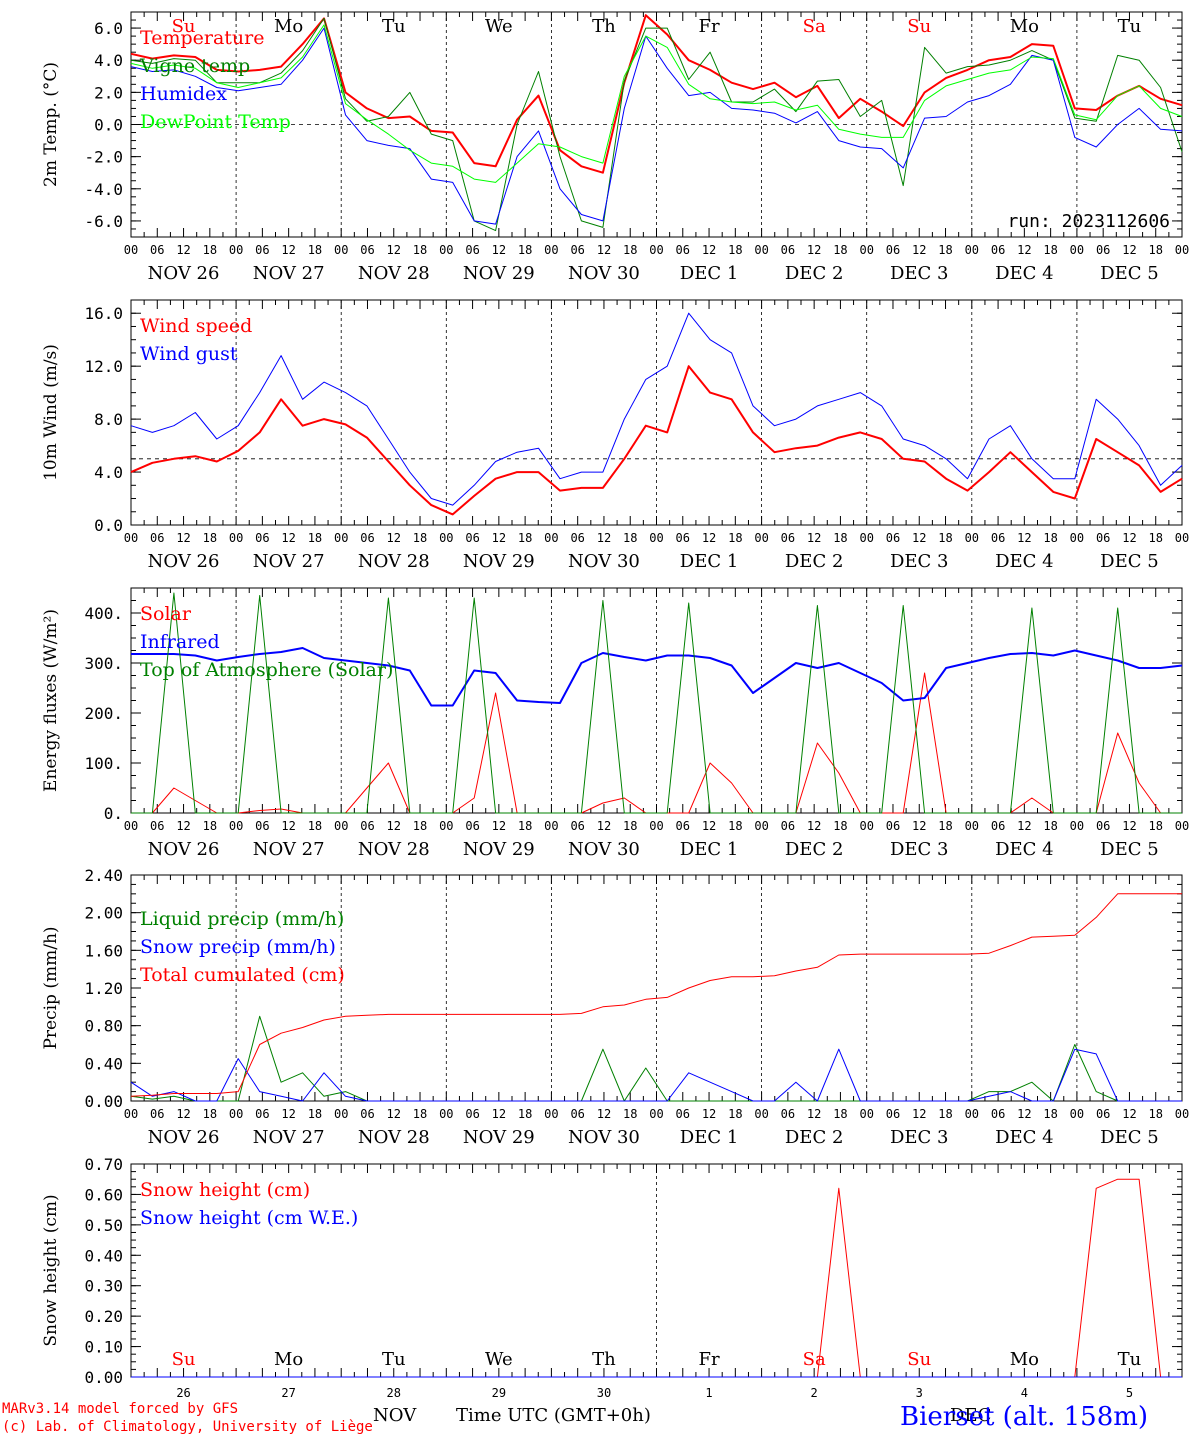 The width and height of the screenshot is (1194, 1440). I want to click on day-name-label: Su, so click(184, 26).